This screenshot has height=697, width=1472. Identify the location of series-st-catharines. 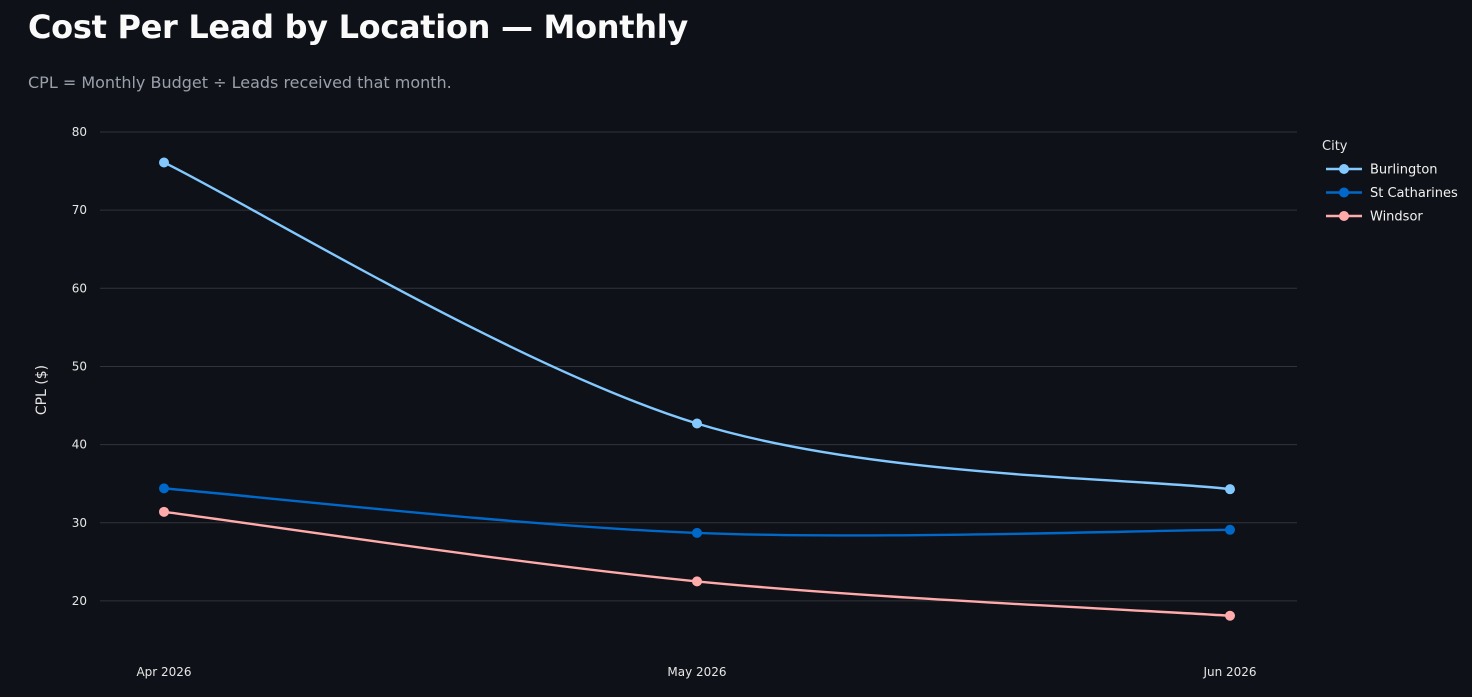
(697, 510).